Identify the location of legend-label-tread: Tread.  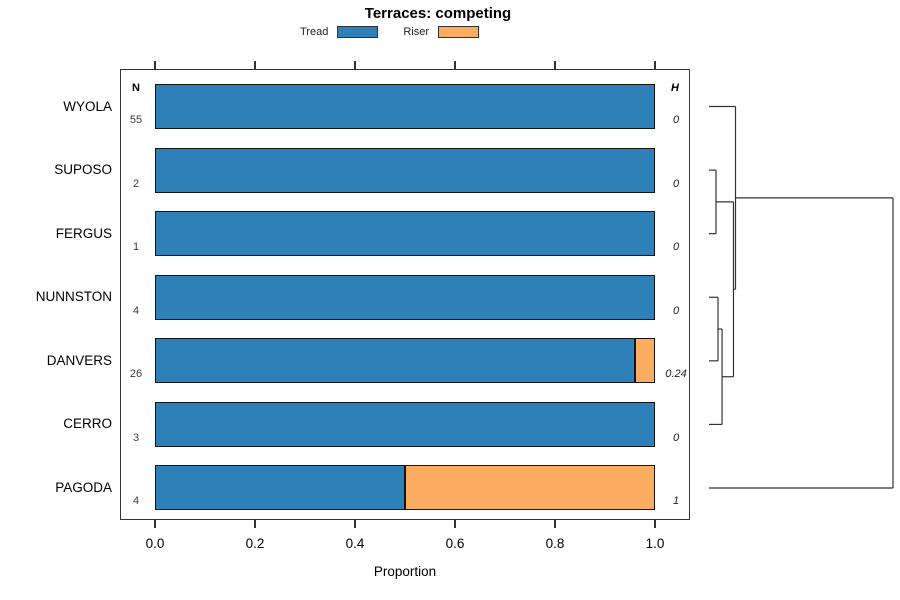
(314, 32).